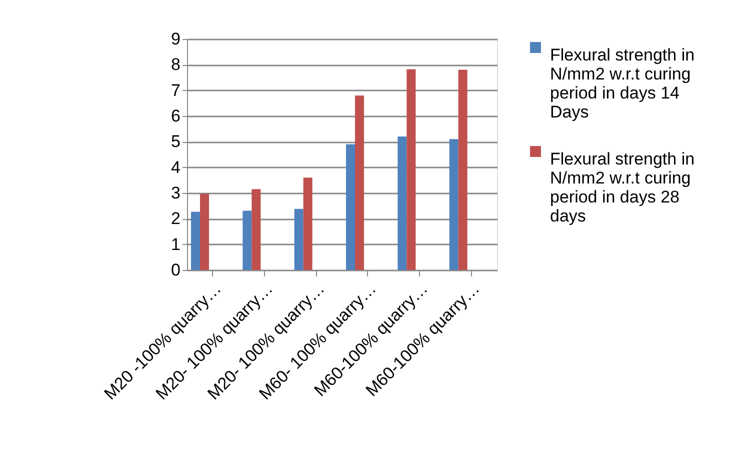  What do you see at coordinates (175, 142) in the screenshot?
I see `y-tick-label: 5` at bounding box center [175, 142].